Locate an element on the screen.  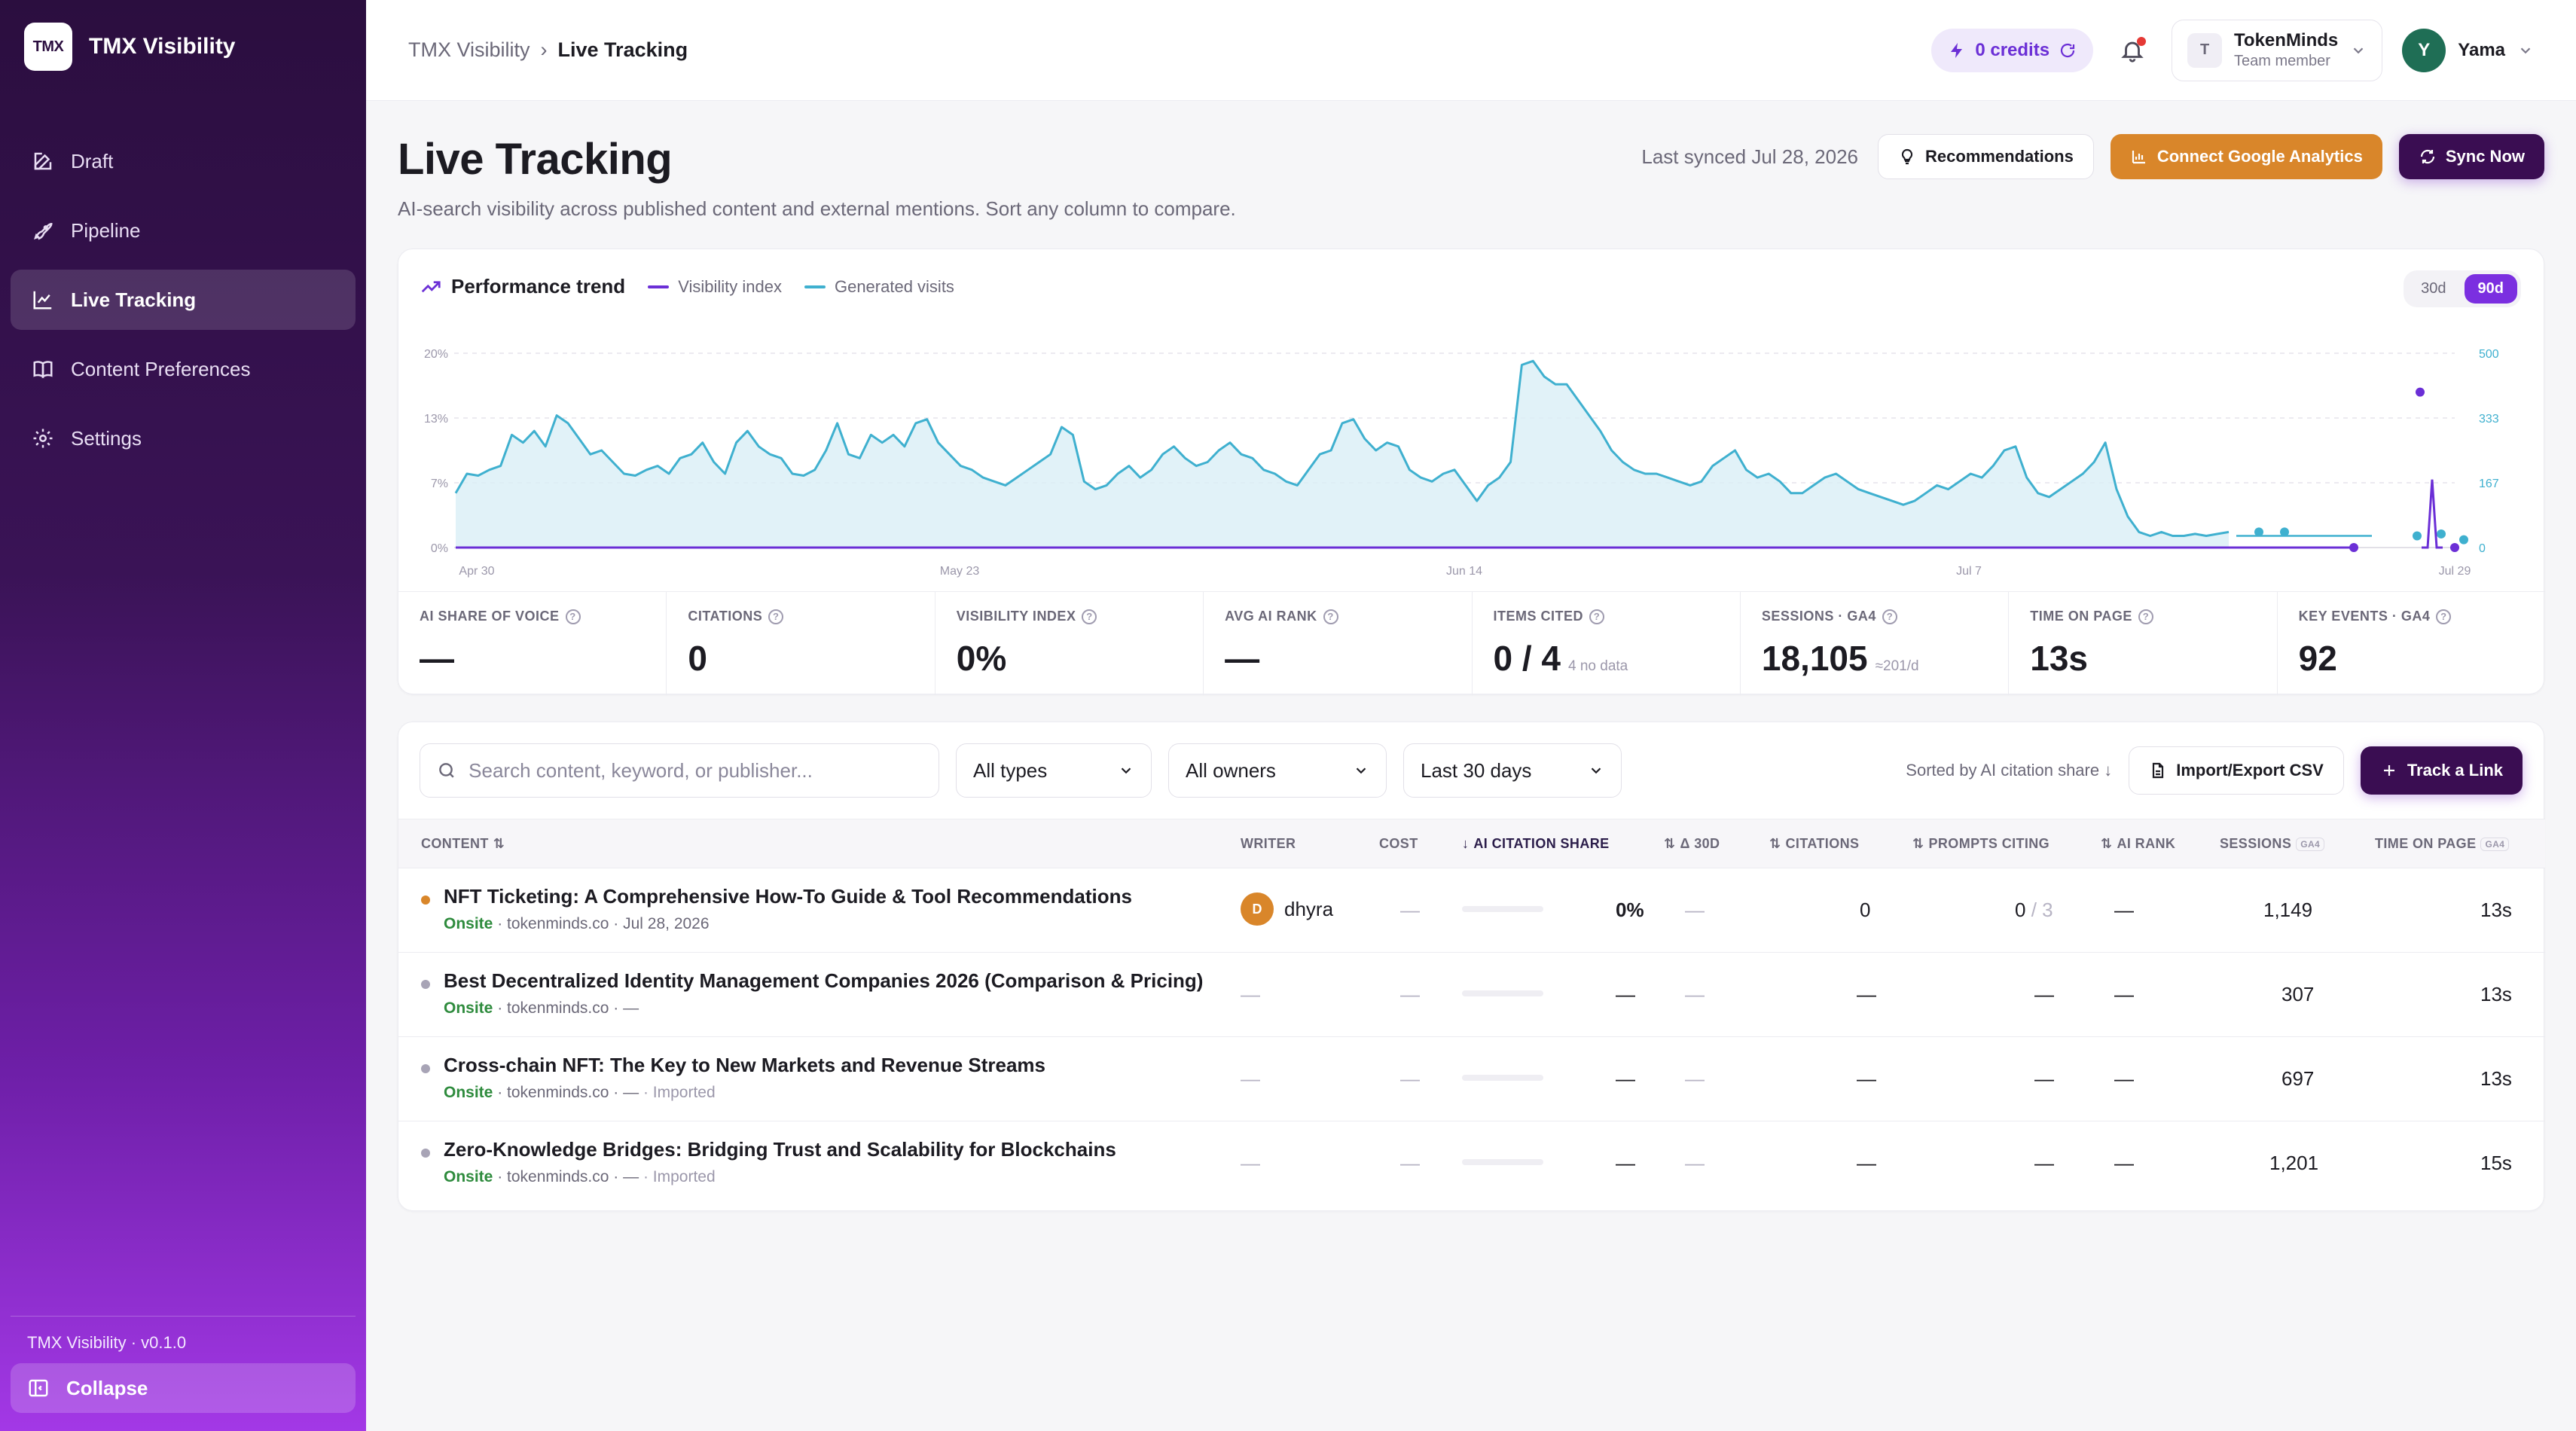
bar-chart-icon is located at coordinates (2139, 157).